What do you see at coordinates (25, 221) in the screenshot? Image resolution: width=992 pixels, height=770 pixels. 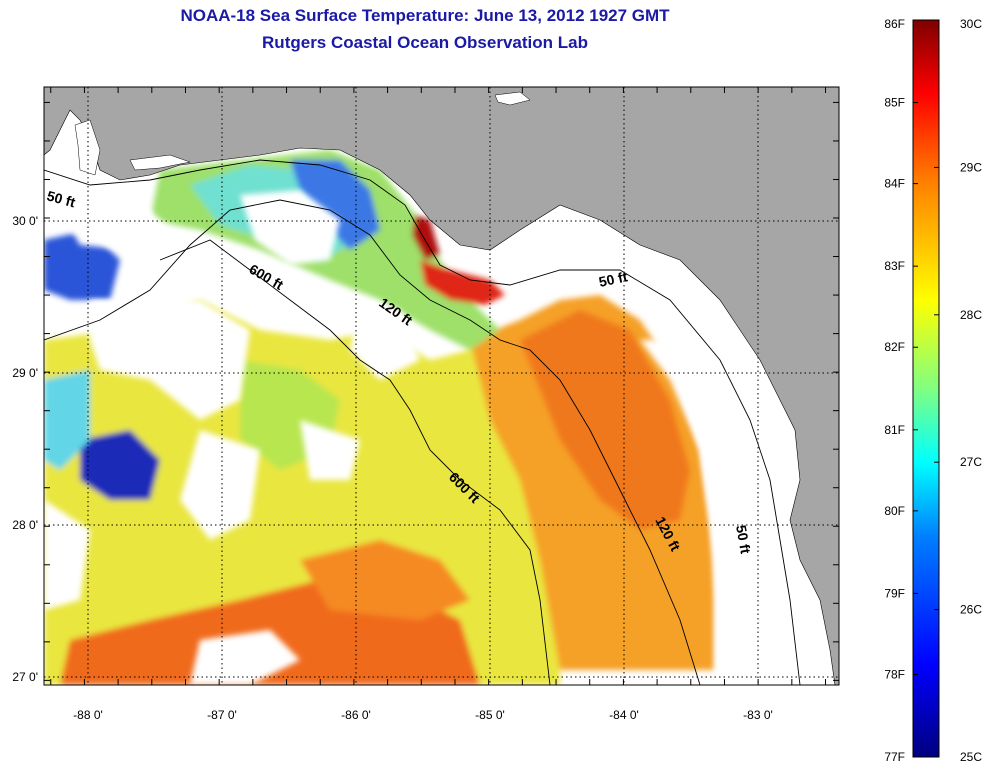 I see `lat-tick-label: 30 0'` at bounding box center [25, 221].